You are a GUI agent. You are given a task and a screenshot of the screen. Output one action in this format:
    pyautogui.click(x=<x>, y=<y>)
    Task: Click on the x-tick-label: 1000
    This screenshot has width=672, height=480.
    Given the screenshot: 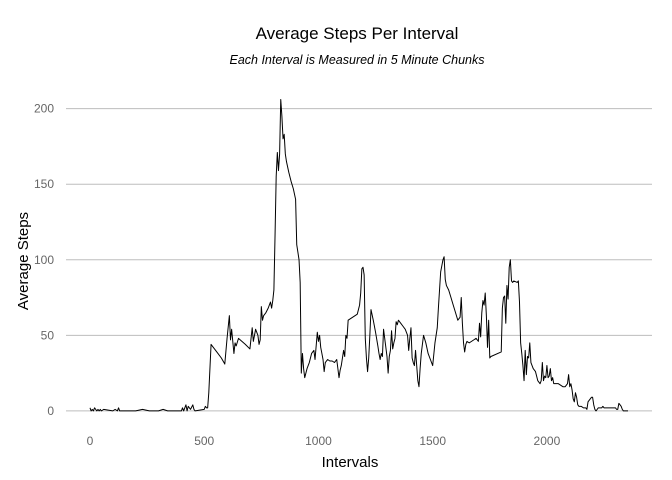 What is the action you would take?
    pyautogui.click(x=318, y=441)
    